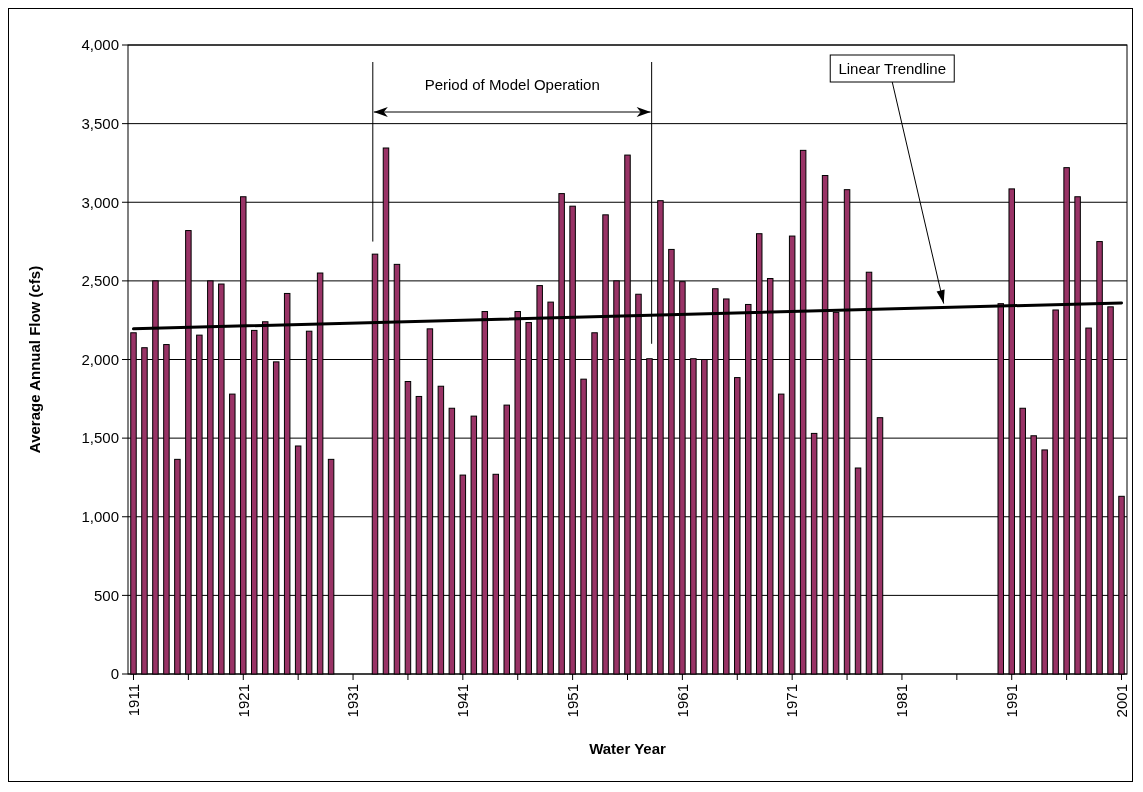 The image size is (1143, 792). What do you see at coordinates (100, 516) in the screenshot?
I see `y-tick-label: 1,000` at bounding box center [100, 516].